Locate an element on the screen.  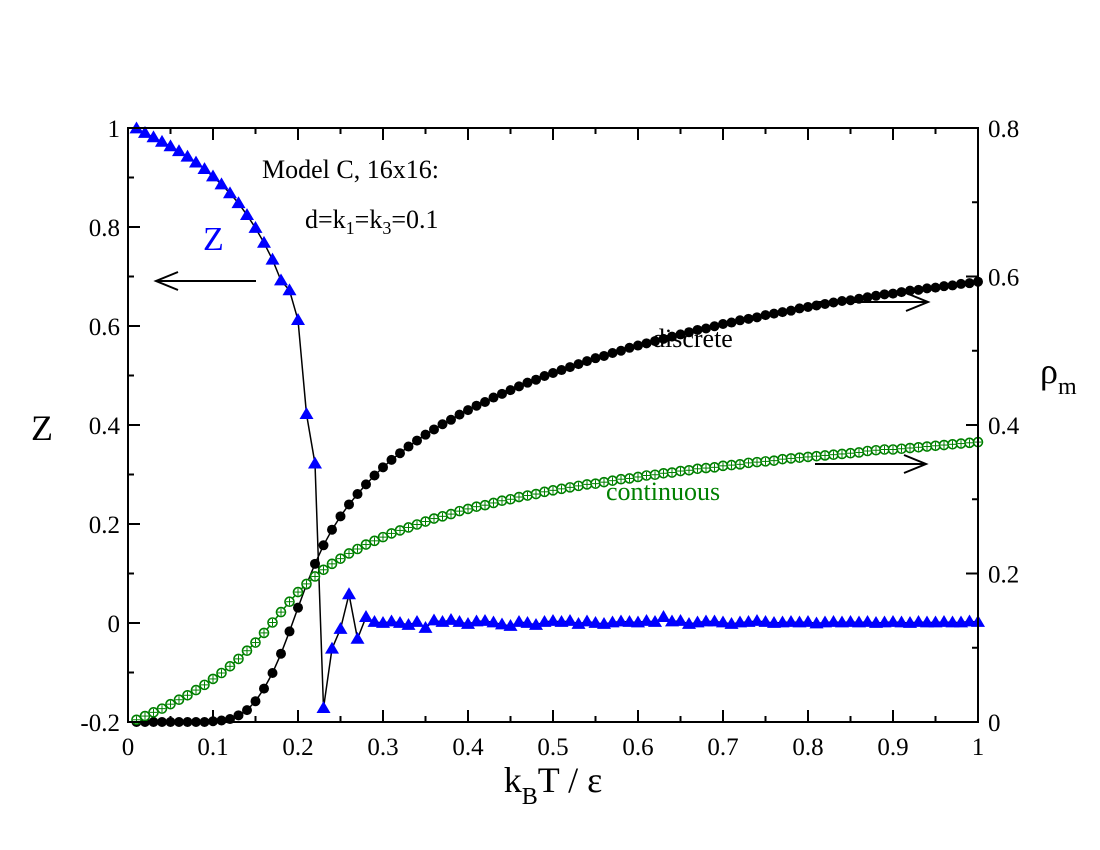
x-axis-title: kBT / ε is located at coordinates (553, 785).